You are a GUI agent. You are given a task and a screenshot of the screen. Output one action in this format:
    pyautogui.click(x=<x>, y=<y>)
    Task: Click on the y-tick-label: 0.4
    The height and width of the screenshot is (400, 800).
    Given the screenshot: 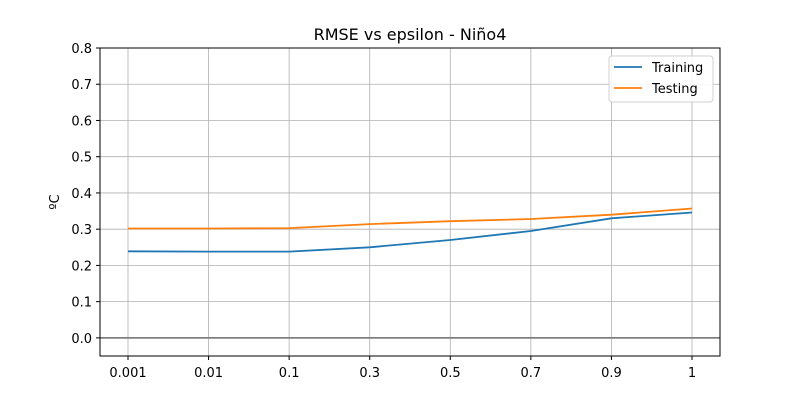 What is the action you would take?
    pyautogui.click(x=81, y=194)
    